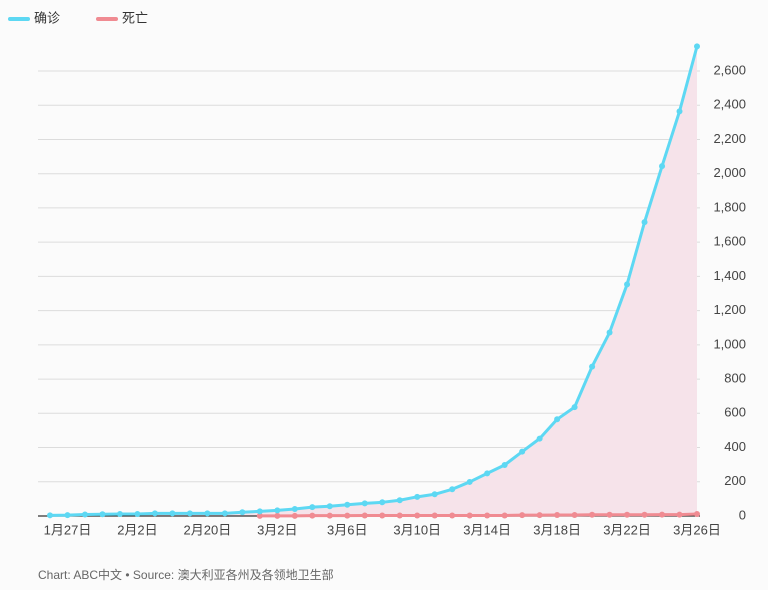 The width and height of the screenshot is (768, 590). Describe the element at coordinates (277, 529) in the screenshot. I see `x-tick-label: 3月2日` at that location.